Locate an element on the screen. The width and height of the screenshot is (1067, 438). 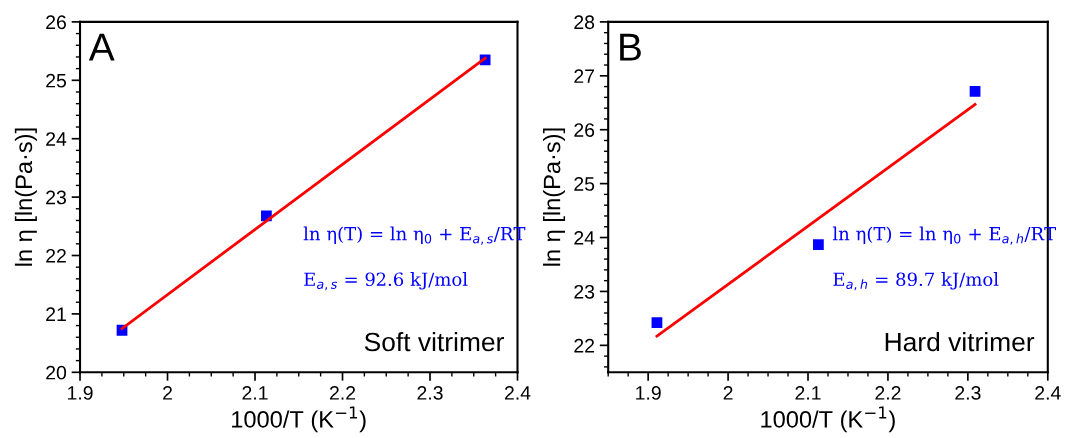
annotation: E$_{a,h}$ = 89.7 kJ/mol is located at coordinates (916, 281).